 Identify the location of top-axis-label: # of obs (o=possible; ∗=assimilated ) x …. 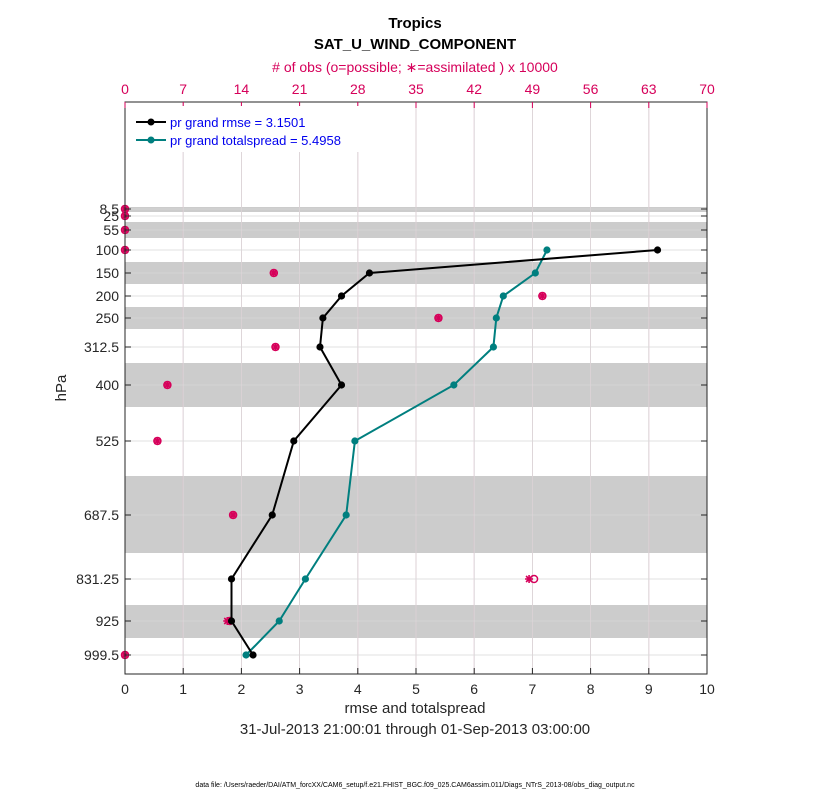
(415, 67).